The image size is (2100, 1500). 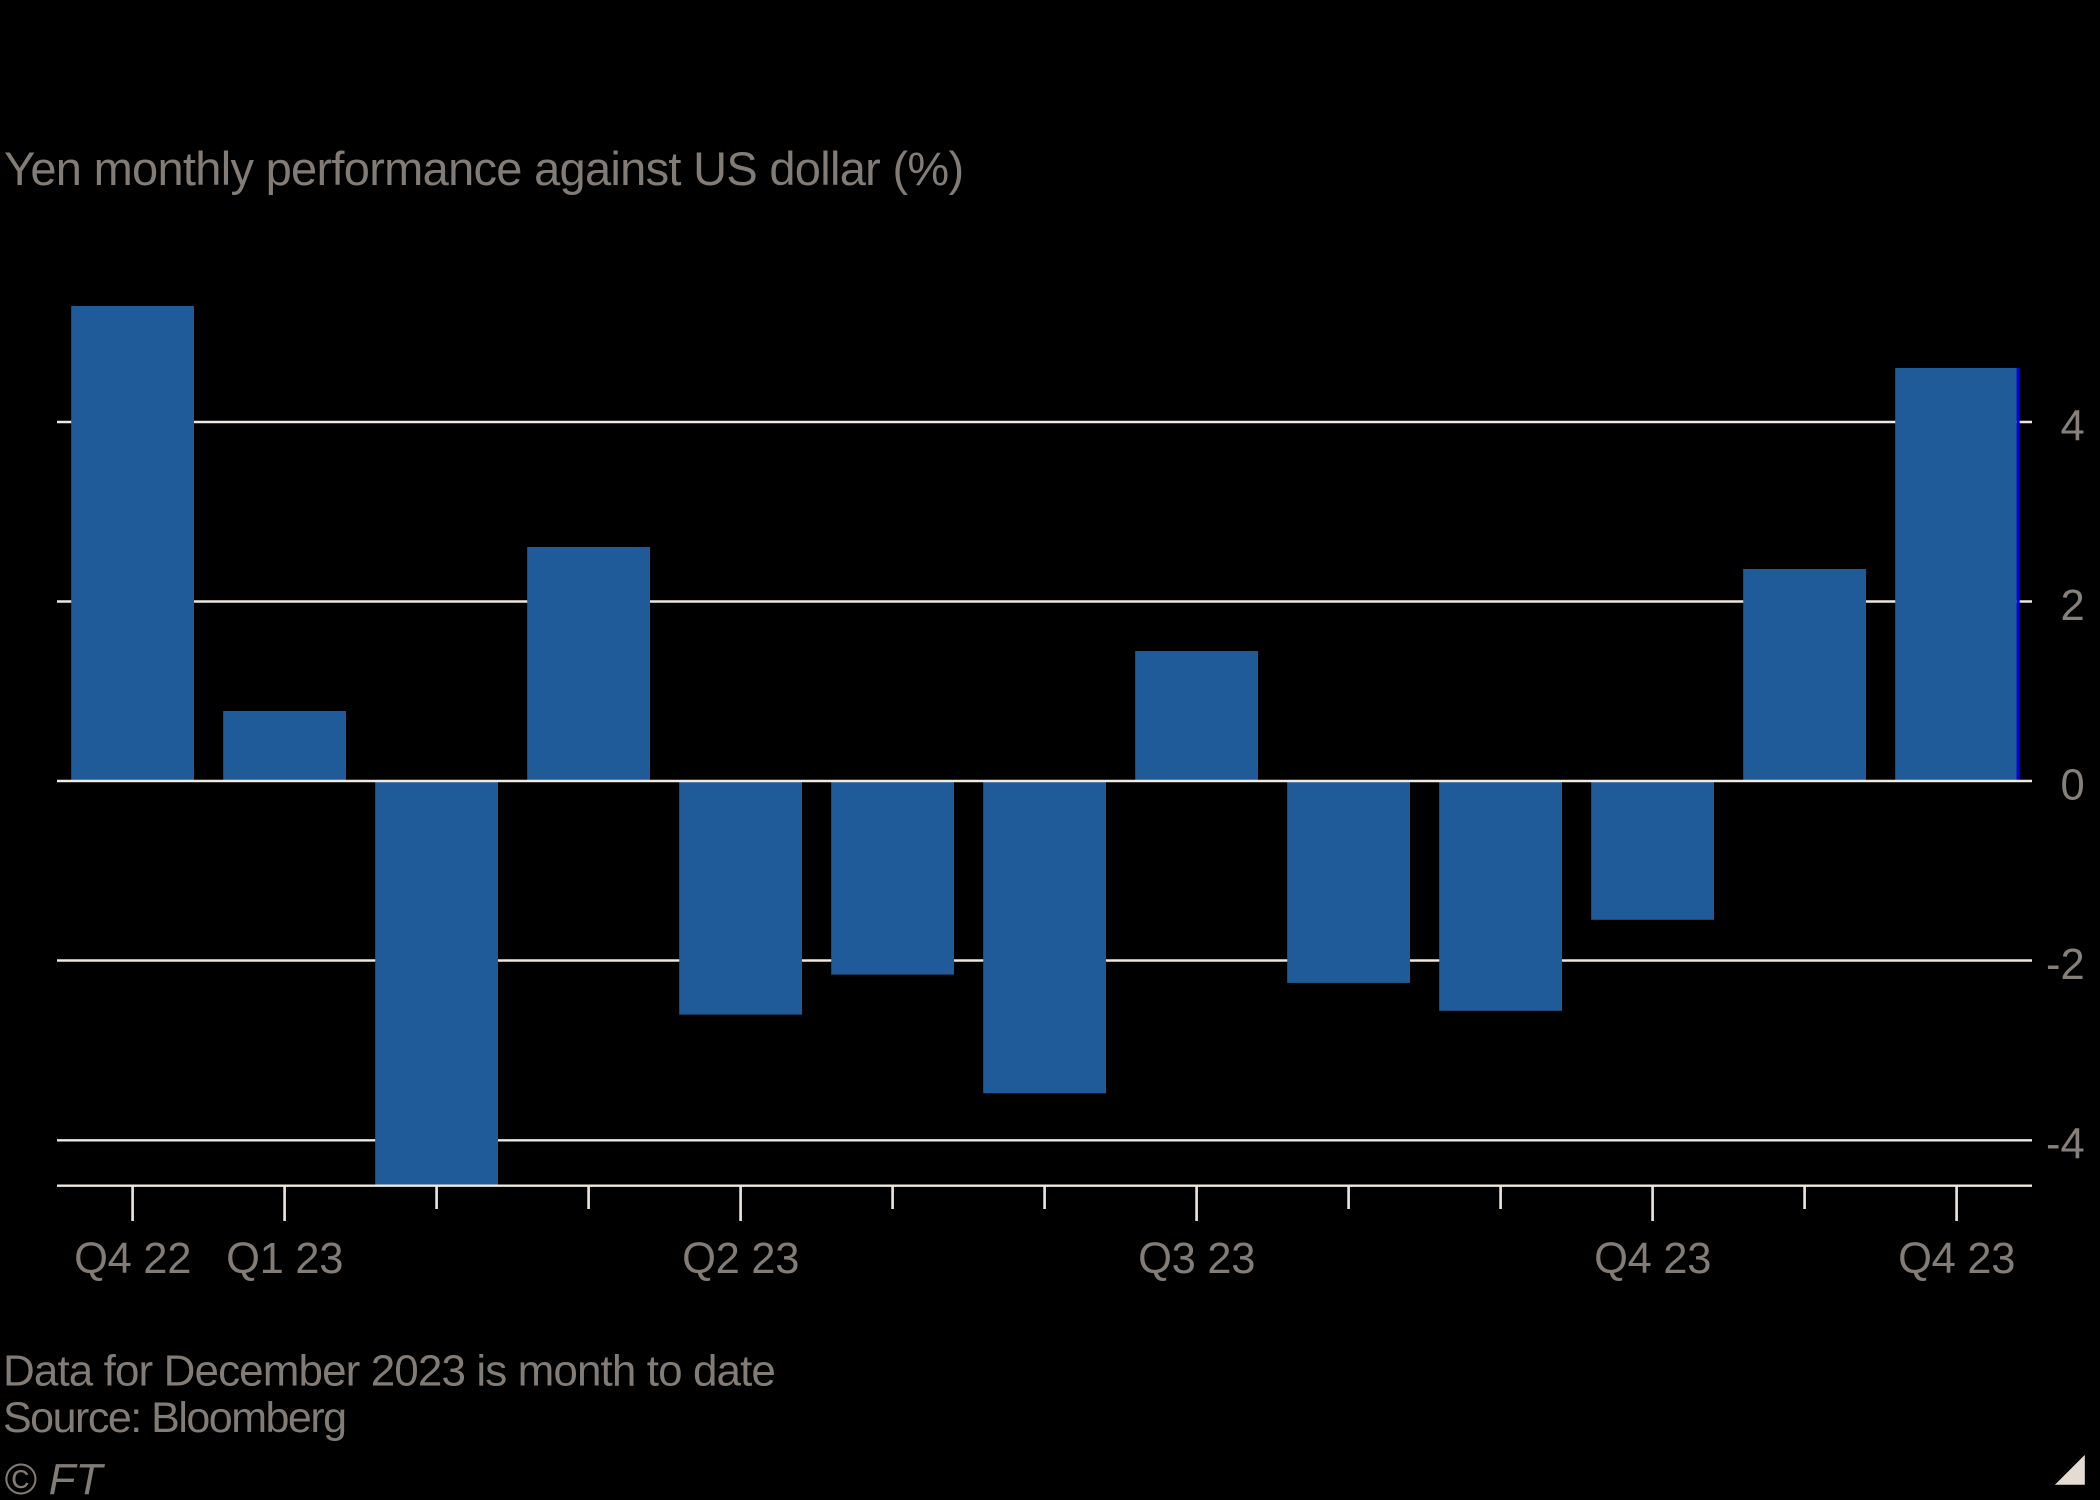 What do you see at coordinates (174, 1418) in the screenshot?
I see `svg-text: Source: Bloomberg` at bounding box center [174, 1418].